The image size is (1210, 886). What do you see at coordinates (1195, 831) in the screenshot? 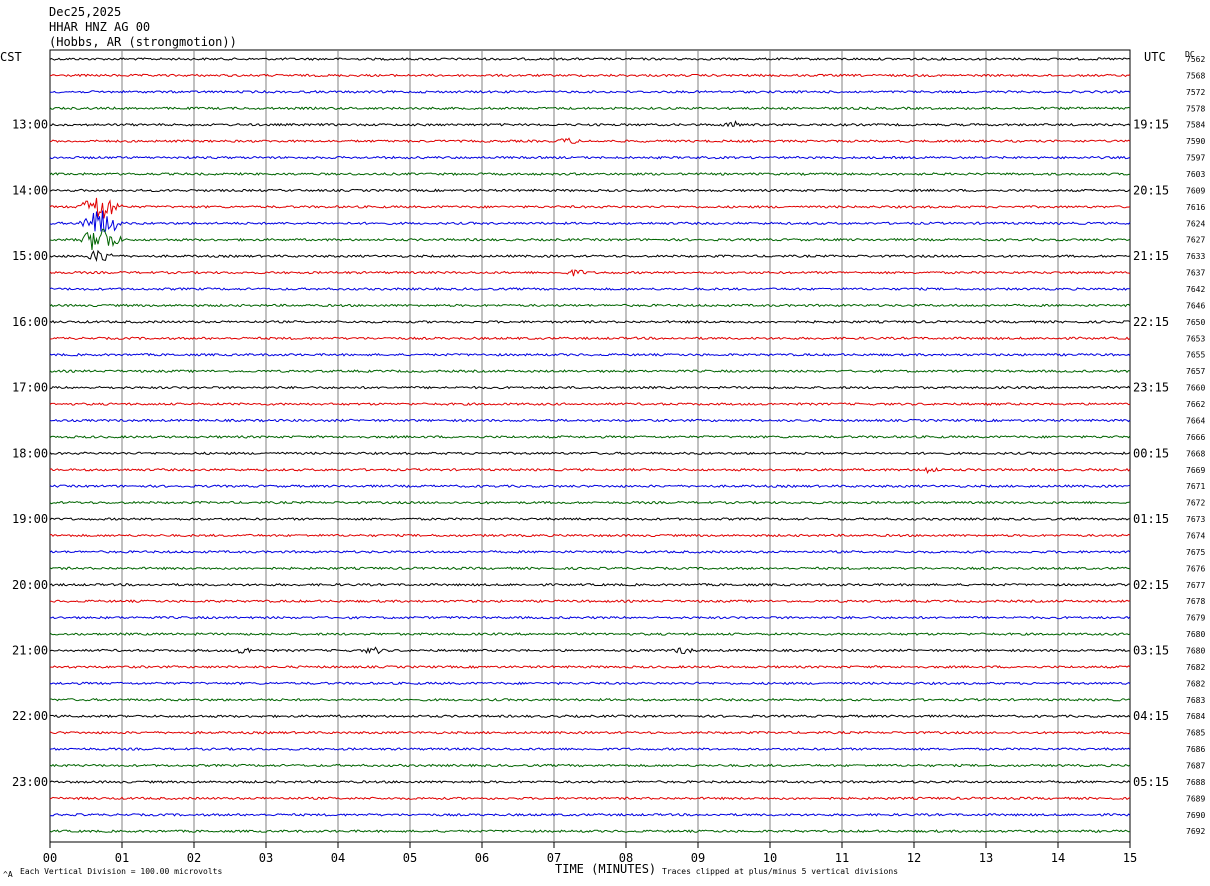
I see `dc-offset-label: 7692` at bounding box center [1195, 831].